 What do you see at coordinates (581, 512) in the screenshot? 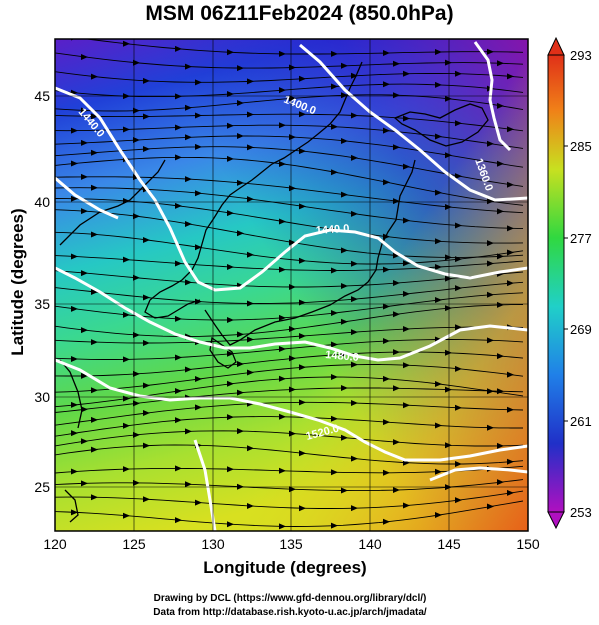
I see `colorbar-tick-label: 253` at bounding box center [581, 512].